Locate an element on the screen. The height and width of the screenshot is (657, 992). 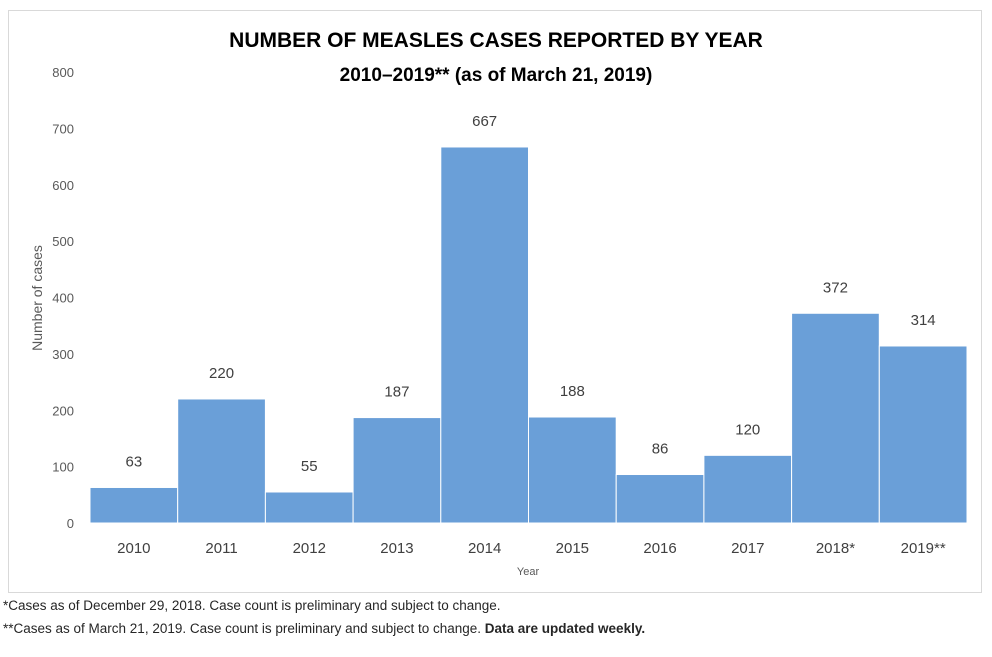
bar-value-label: 55 is located at coordinates (309, 466).